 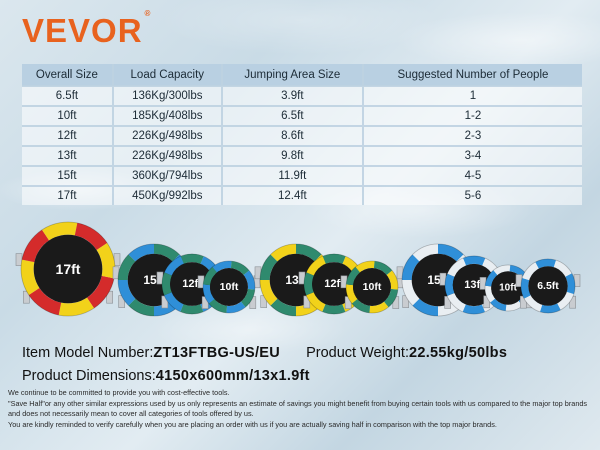 I want to click on cell: 12.4ft, so click(x=291, y=195).